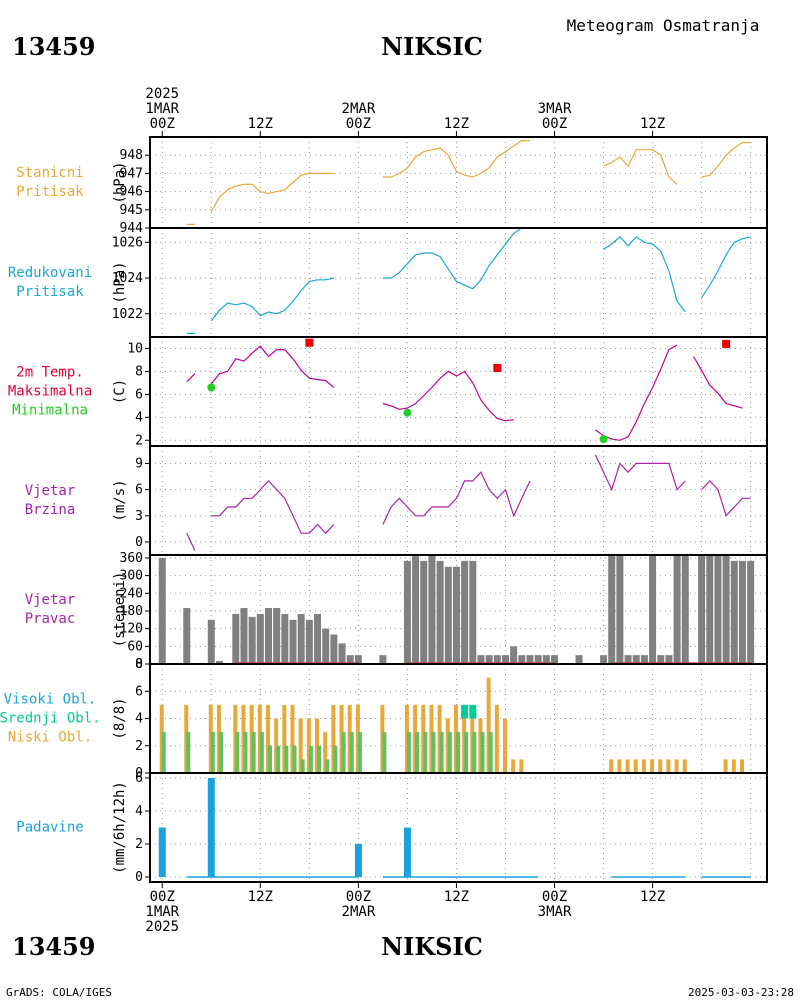  Describe the element at coordinates (120, 500) in the screenshot. I see `unit-label: (m/s)` at that location.